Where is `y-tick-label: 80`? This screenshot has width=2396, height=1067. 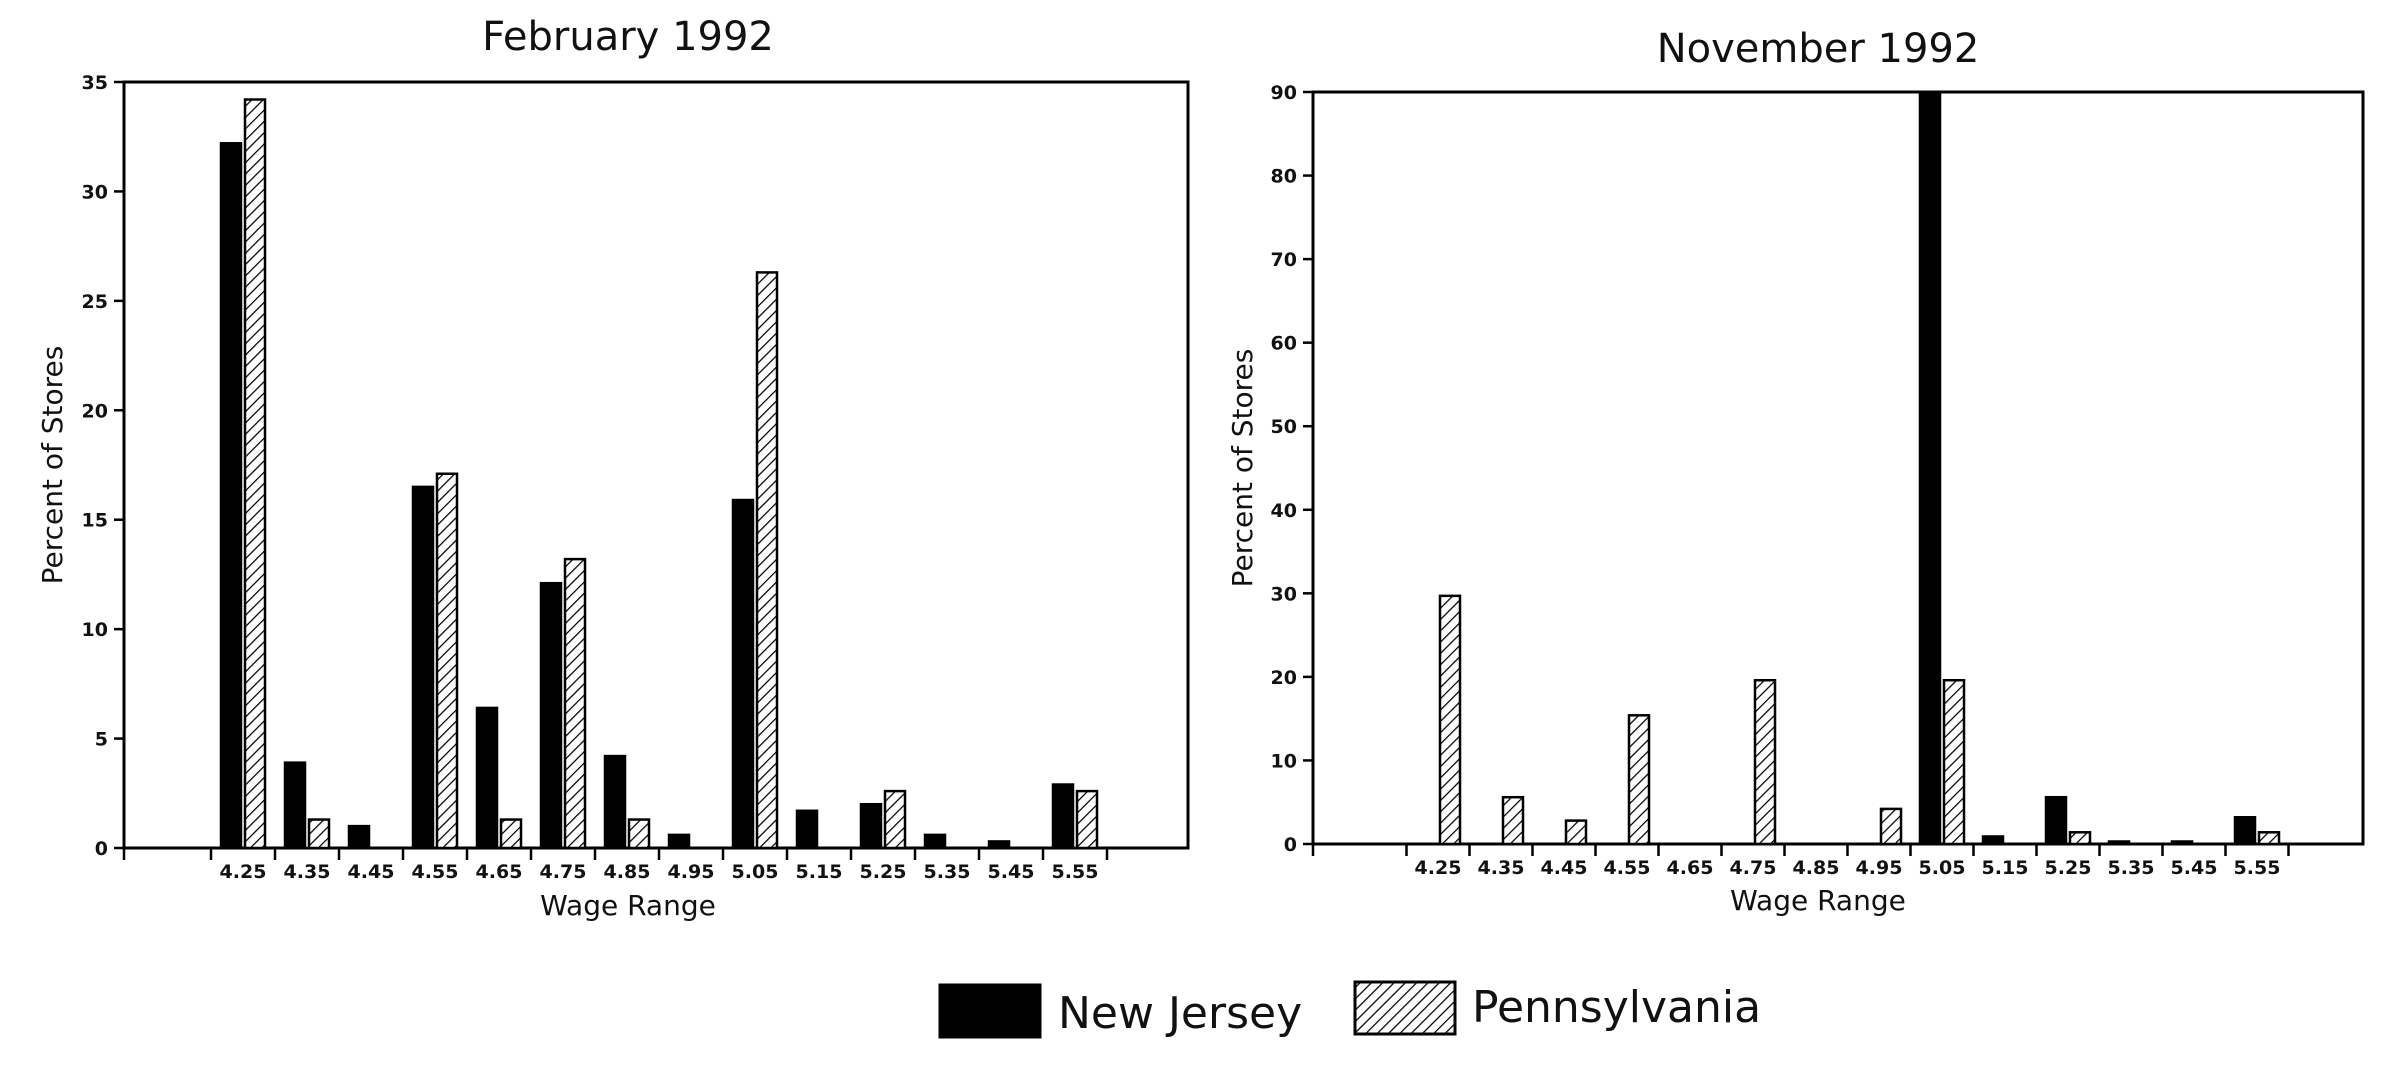
y-tick-label: 80 is located at coordinates (1284, 177).